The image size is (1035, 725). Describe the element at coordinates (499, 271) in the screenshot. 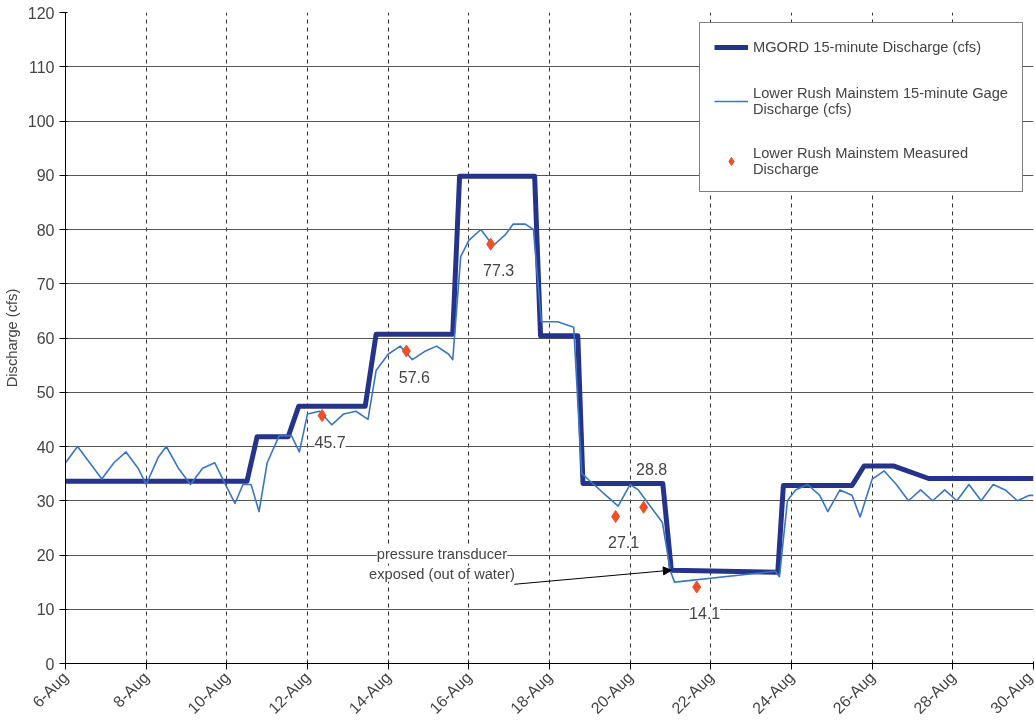

I see `data-label: 77.3` at that location.